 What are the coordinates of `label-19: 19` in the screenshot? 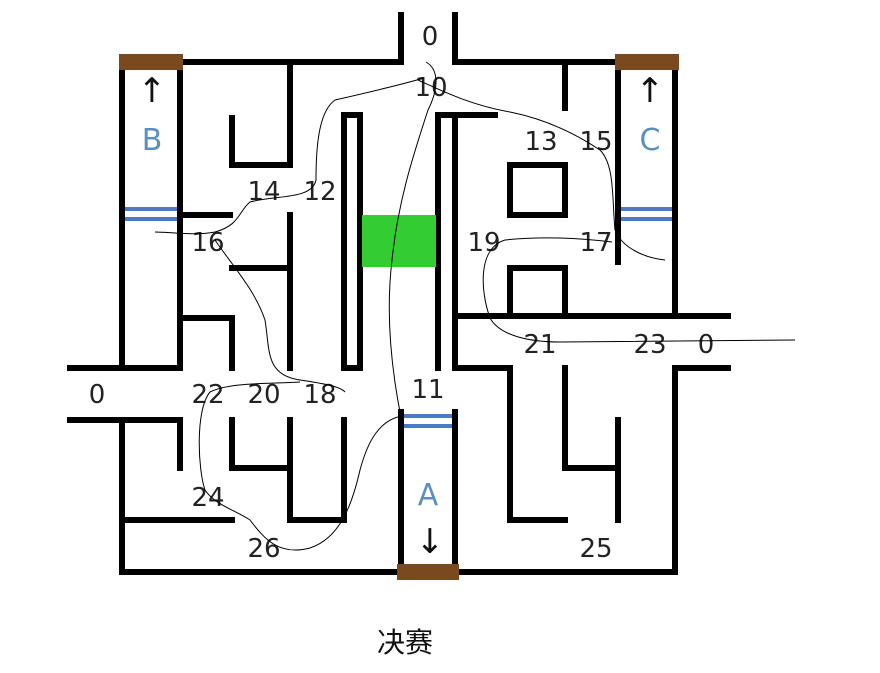 It's located at (483, 243).